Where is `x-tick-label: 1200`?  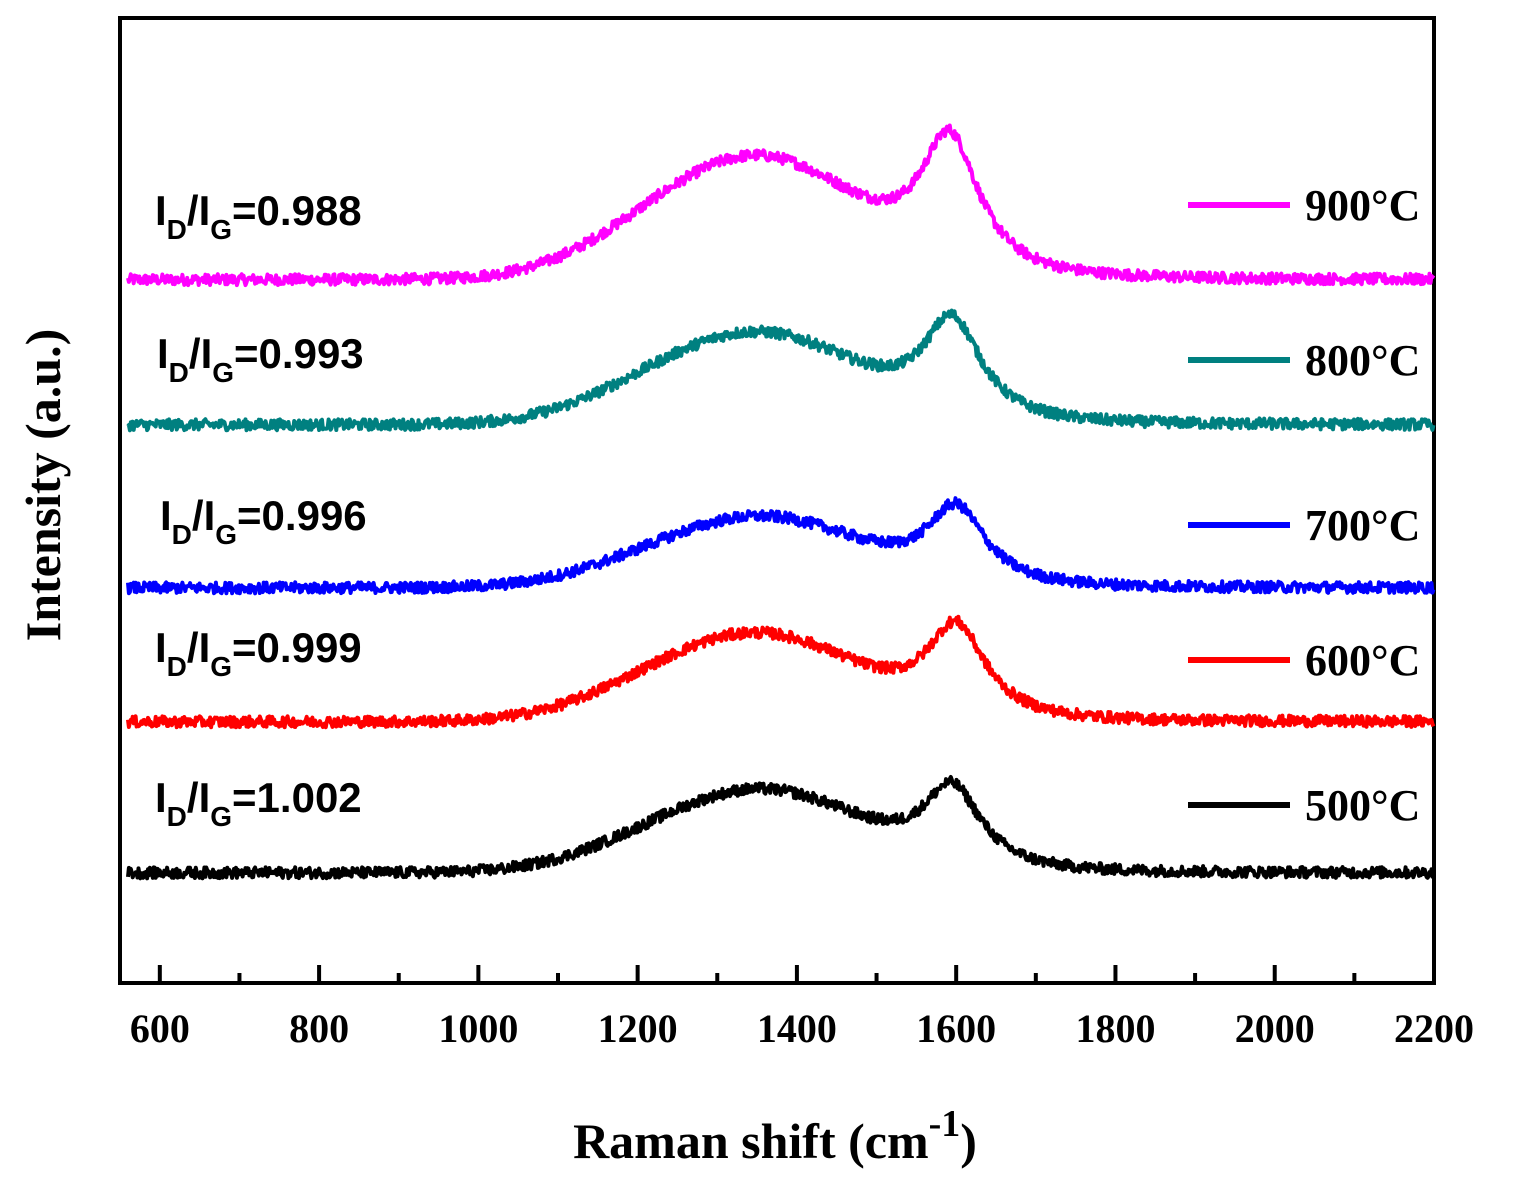
x-tick-label: 1200 is located at coordinates (638, 1028).